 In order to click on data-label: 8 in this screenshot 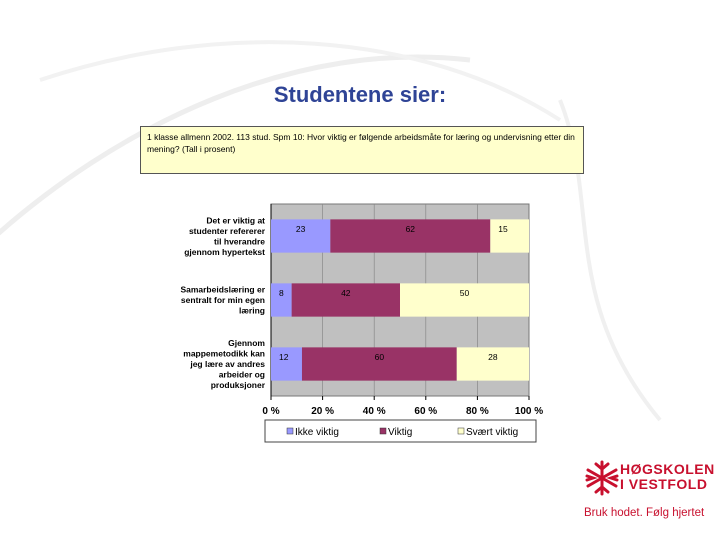, I will do `click(281, 293)`.